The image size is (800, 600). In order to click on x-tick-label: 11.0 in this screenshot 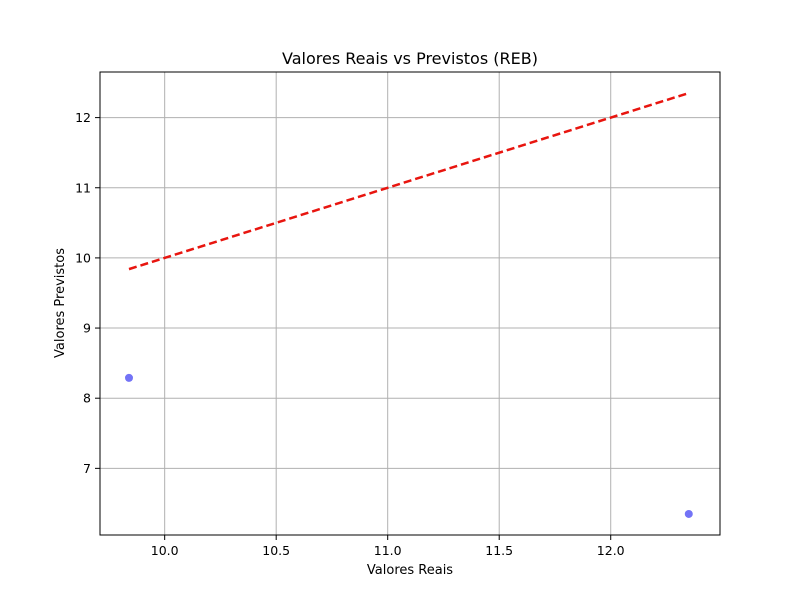, I will do `click(388, 550)`.